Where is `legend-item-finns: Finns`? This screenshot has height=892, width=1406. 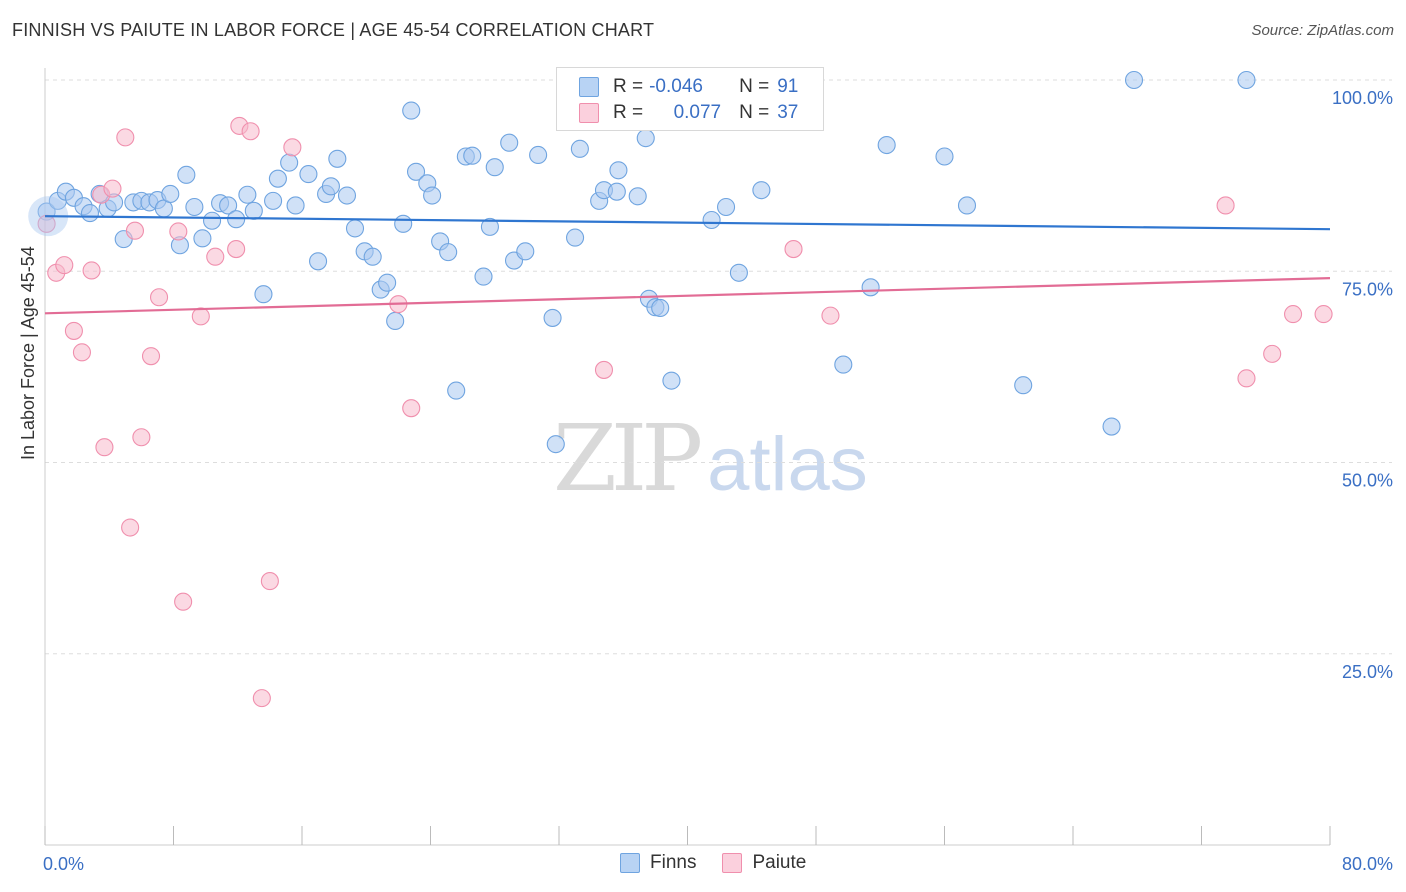
legend-item-finns: Finns is located at coordinates (658, 863).